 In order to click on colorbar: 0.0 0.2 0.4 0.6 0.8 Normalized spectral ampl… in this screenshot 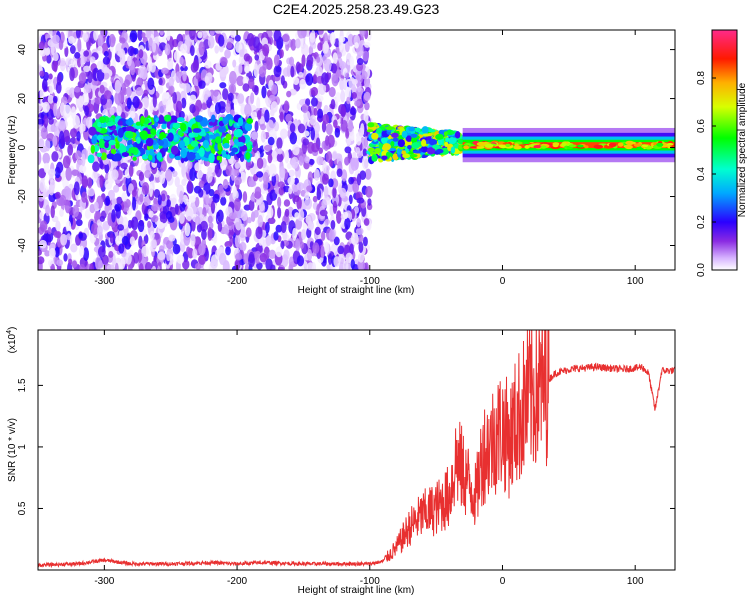, I will do `click(722, 153)`.